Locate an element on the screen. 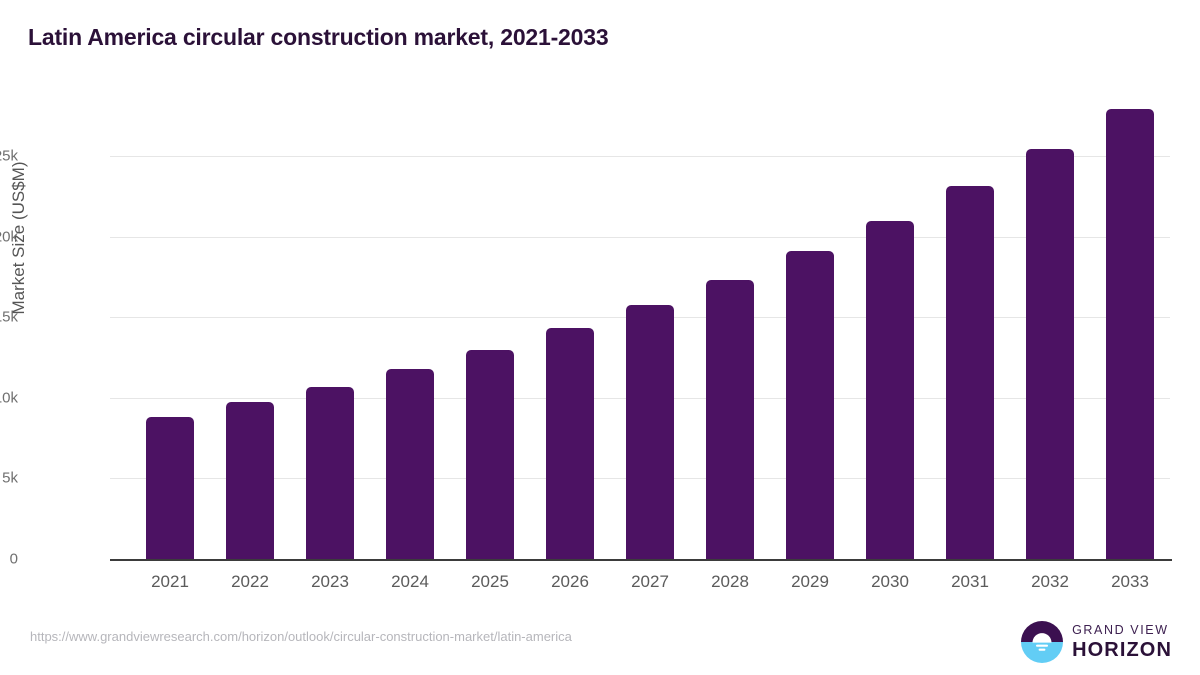 This screenshot has height=675, width=1200. y-tick-label: 20k is located at coordinates (9, 237).